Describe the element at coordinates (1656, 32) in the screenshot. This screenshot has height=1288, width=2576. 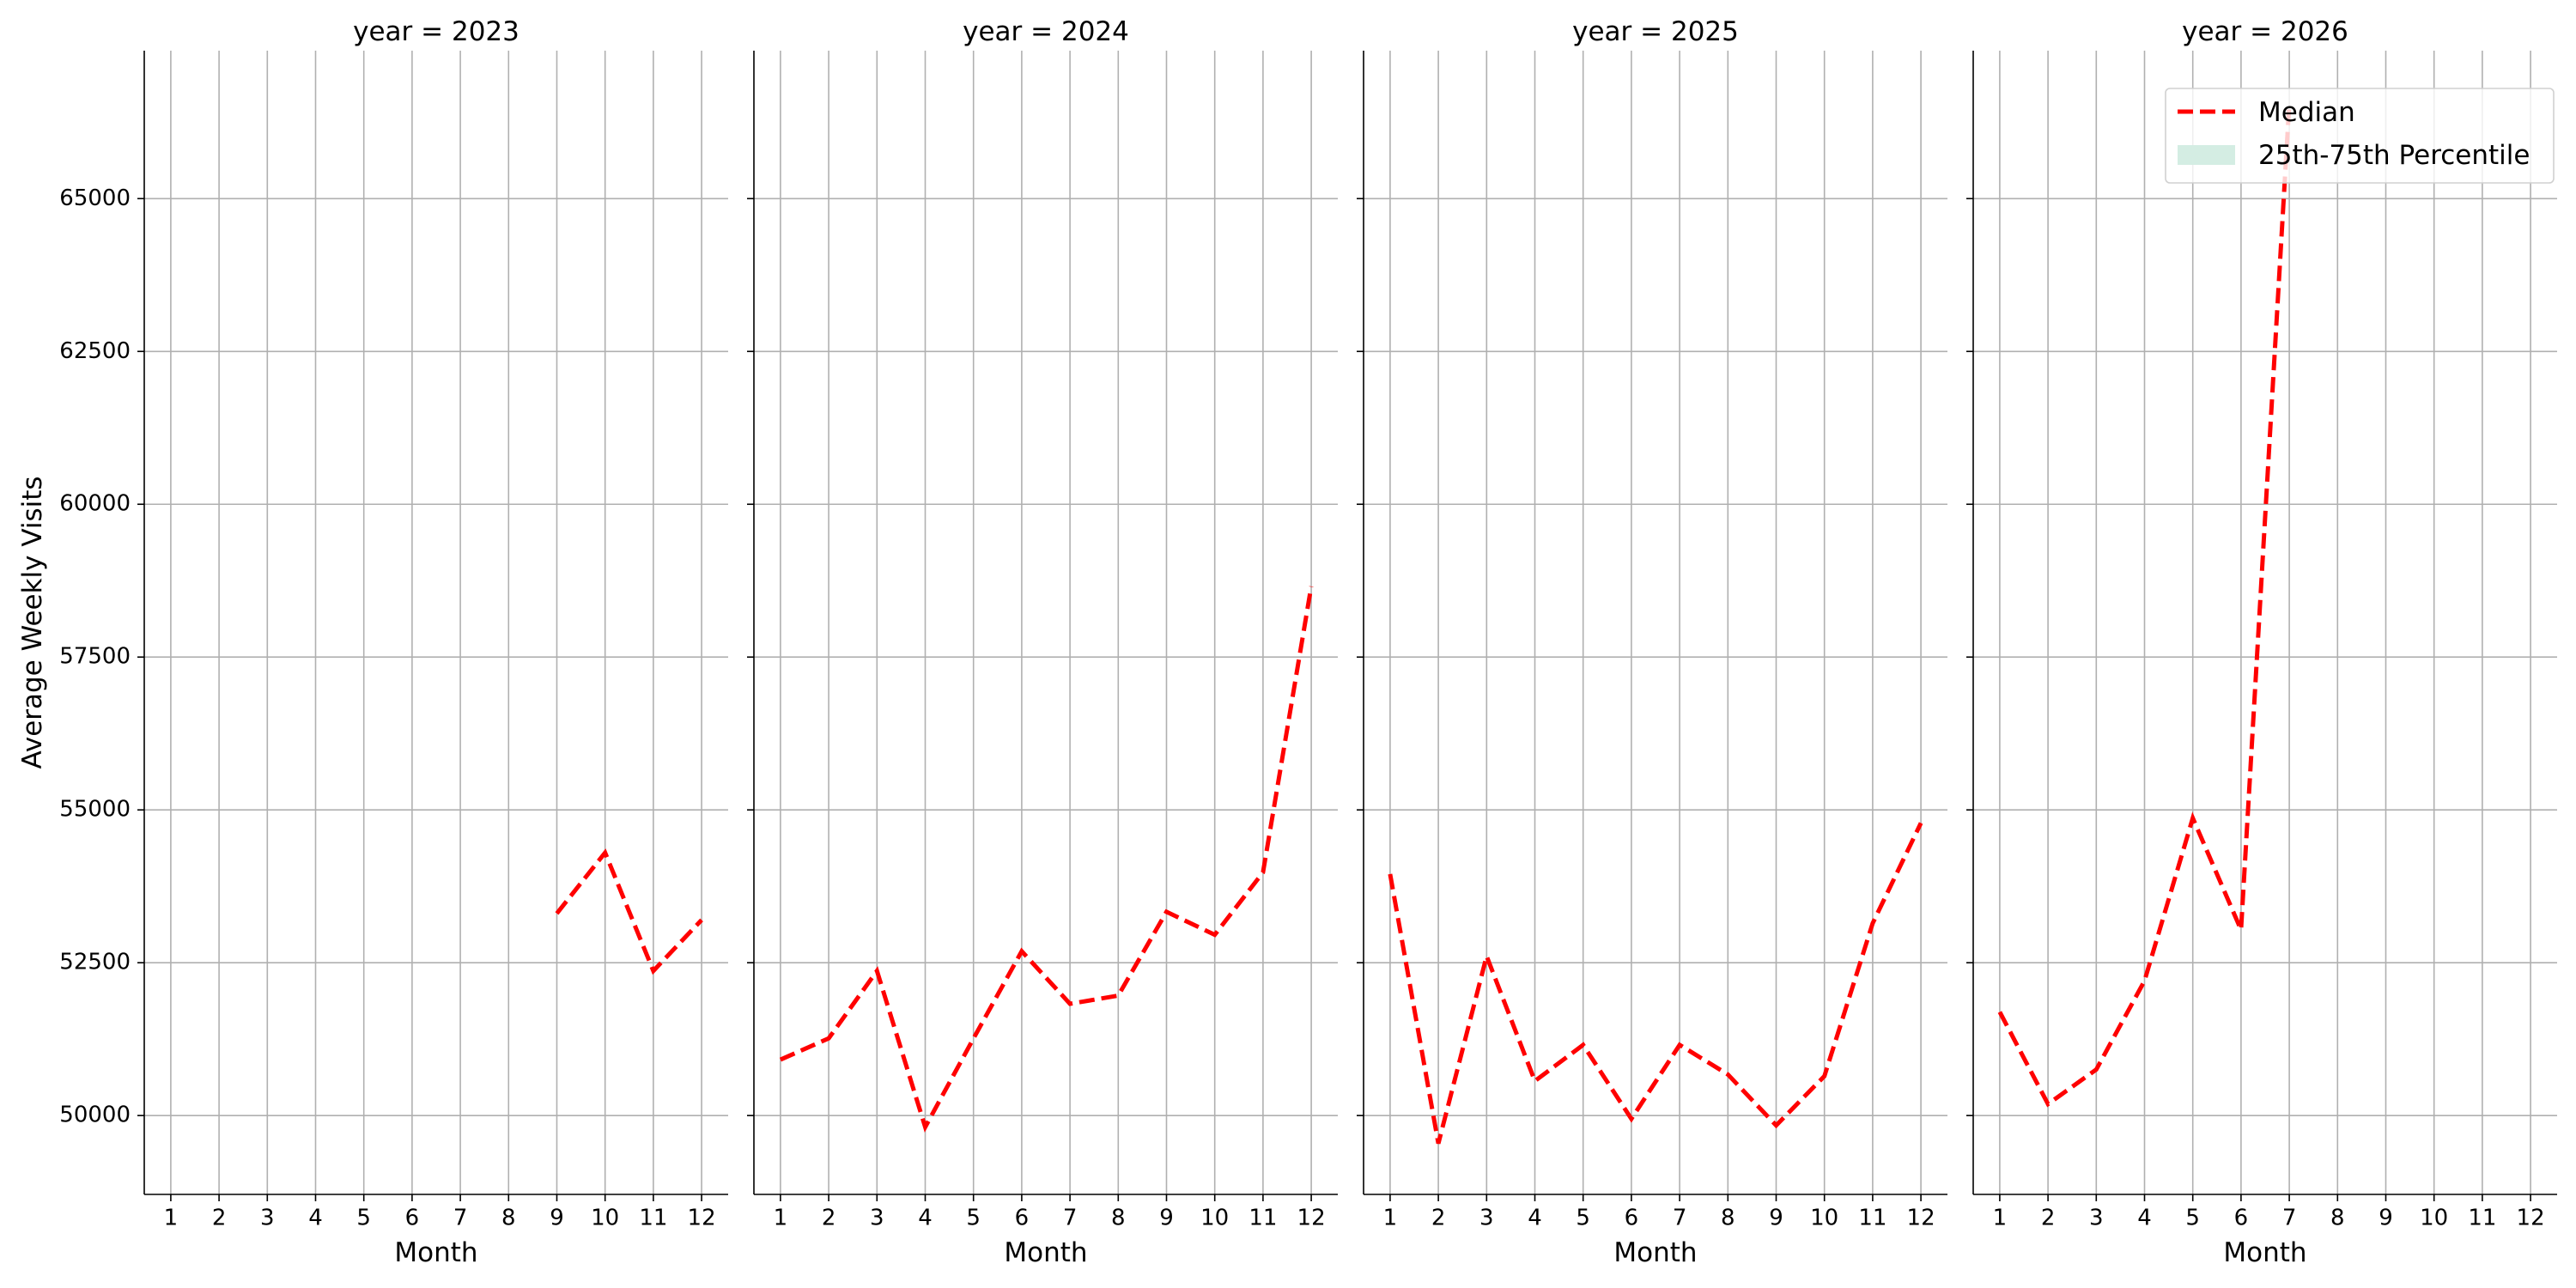
I see `panel-title: year = 2025` at that location.